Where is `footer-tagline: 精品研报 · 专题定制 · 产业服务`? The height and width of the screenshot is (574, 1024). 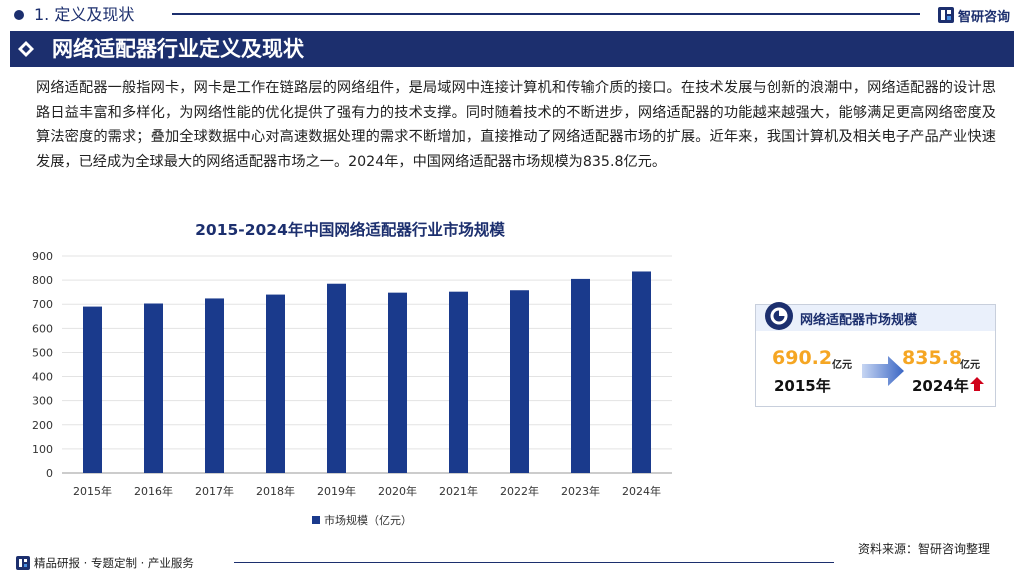 footer-tagline: 精品研报 · 专题定制 · 产业服务 is located at coordinates (105, 563).